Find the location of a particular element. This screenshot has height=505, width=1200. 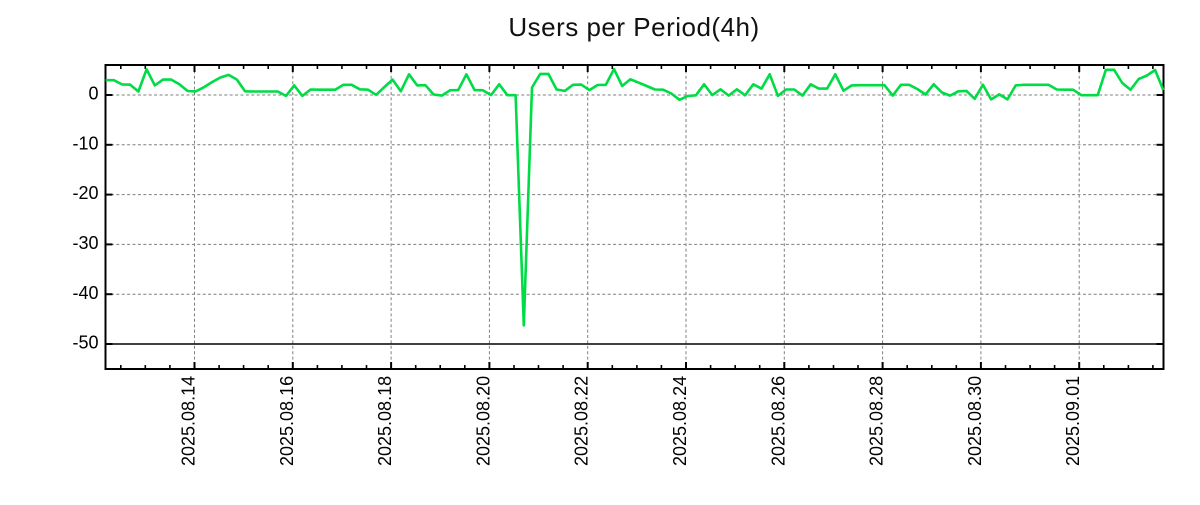

svg-text: 2025.08.20 is located at coordinates (483, 421).